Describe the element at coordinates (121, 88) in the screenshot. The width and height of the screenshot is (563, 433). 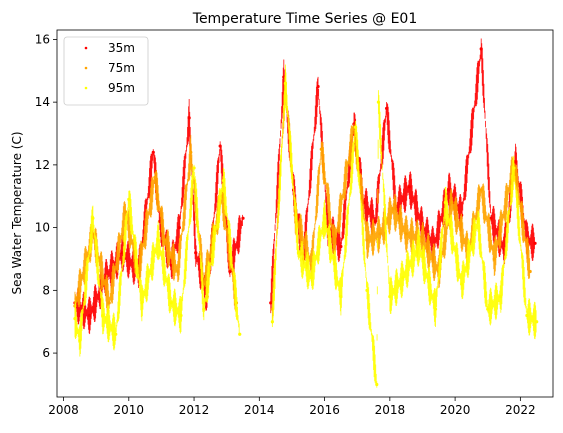
I see `legend-label-95m: 95m` at that location.